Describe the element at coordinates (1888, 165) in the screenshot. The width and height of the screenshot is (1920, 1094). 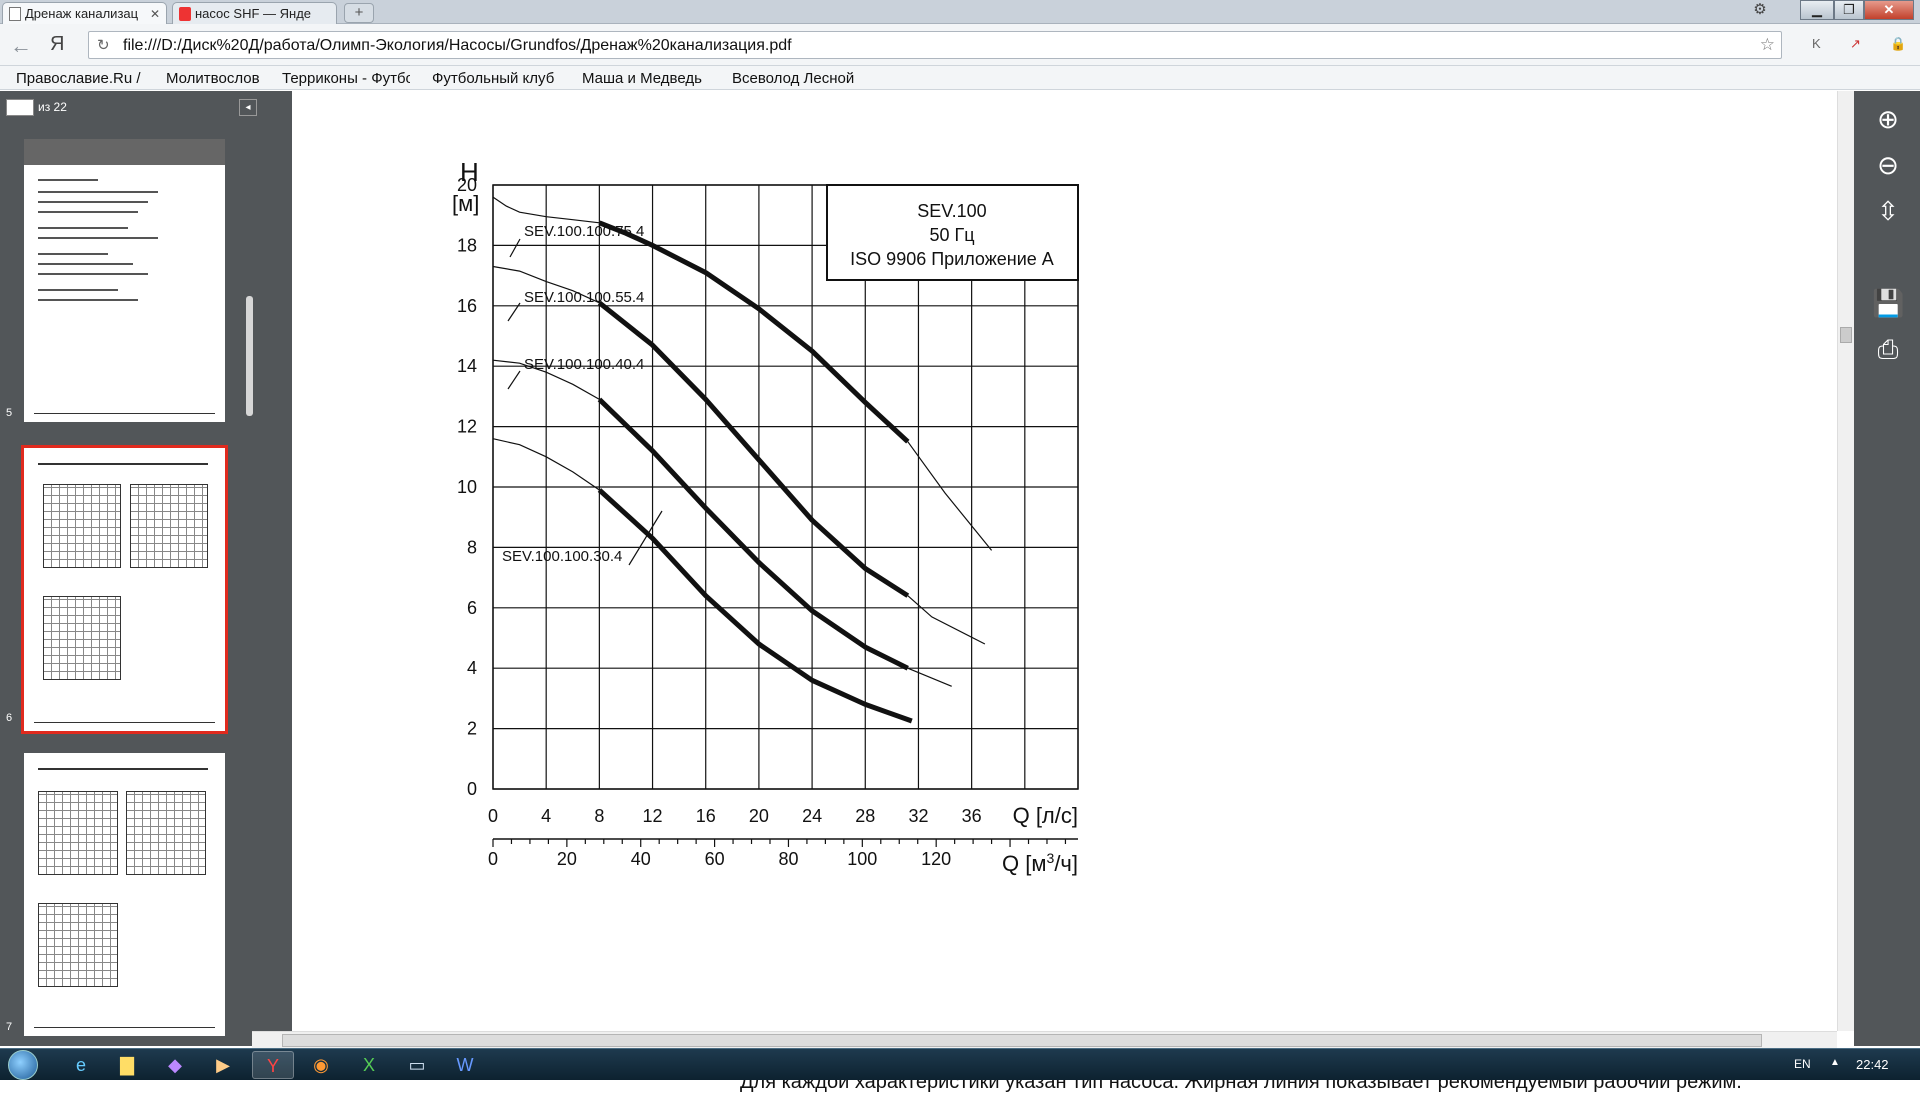
I see `zoom-out-icon: ⊖` at that location.